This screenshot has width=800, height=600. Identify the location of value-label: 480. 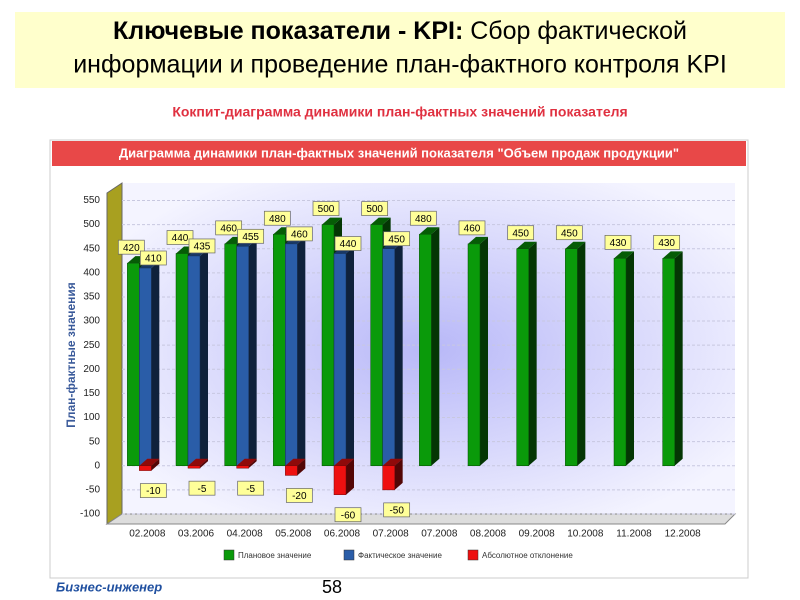
(277, 219).